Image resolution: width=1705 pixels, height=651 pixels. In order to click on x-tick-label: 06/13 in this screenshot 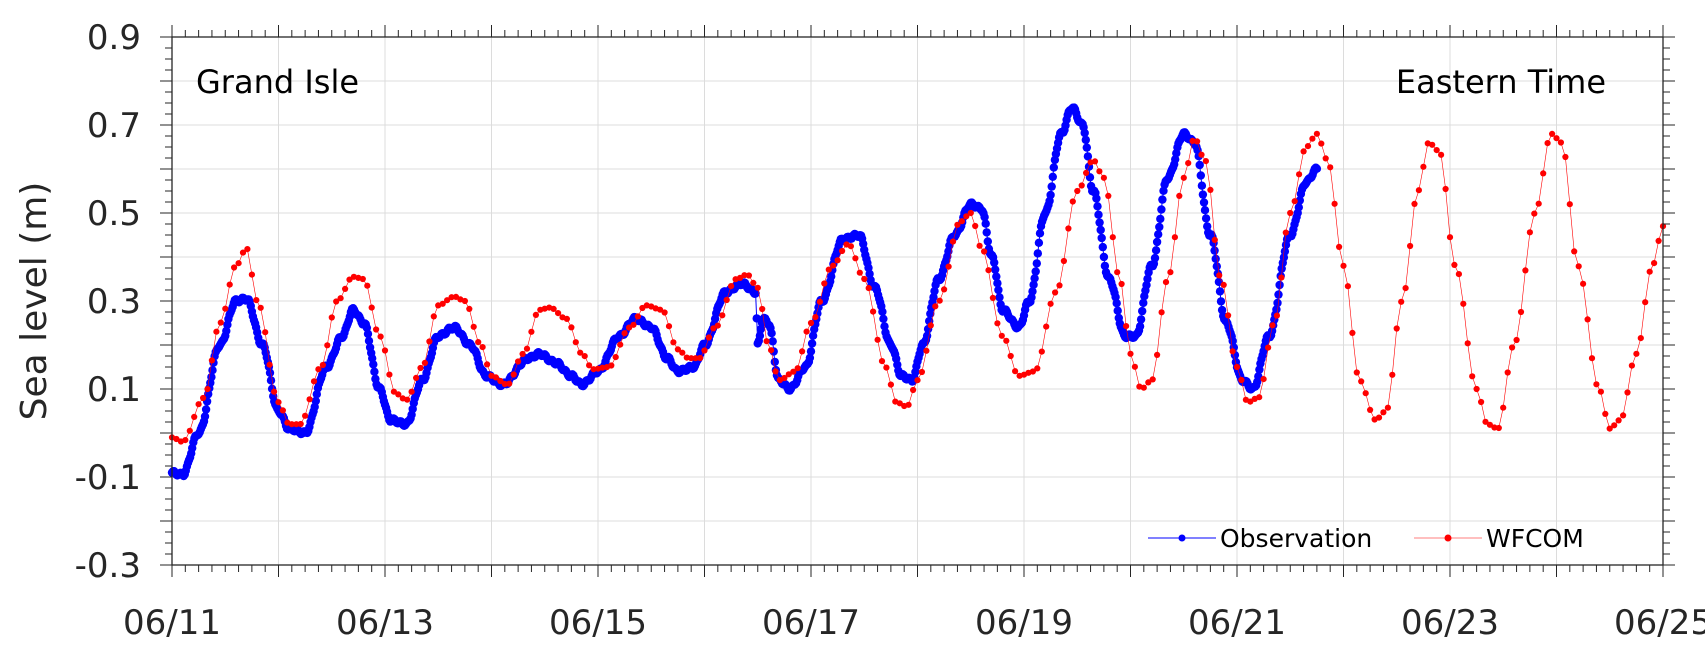, I will do `click(385, 623)`.